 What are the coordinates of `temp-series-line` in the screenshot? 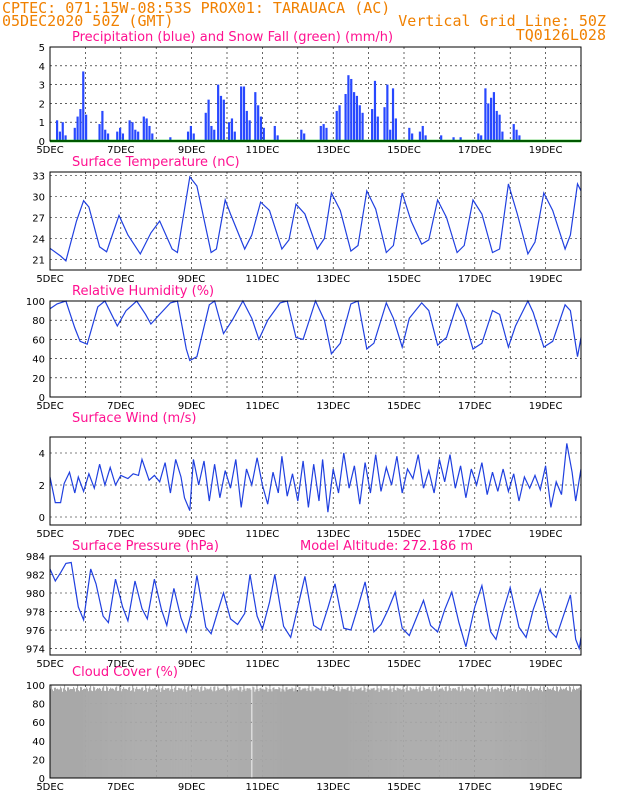 It's located at (315, 219).